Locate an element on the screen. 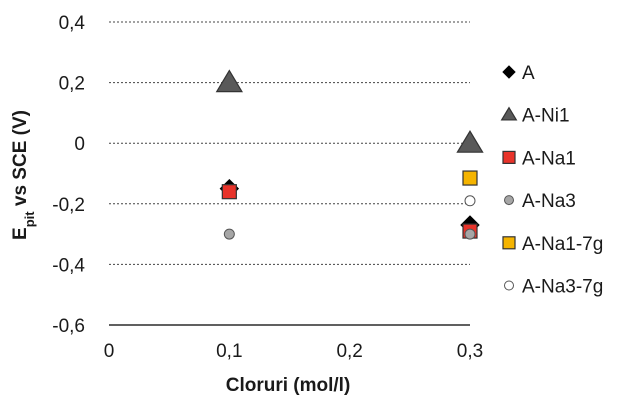 The width and height of the screenshot is (629, 398). legend-label: A is located at coordinates (528, 73).